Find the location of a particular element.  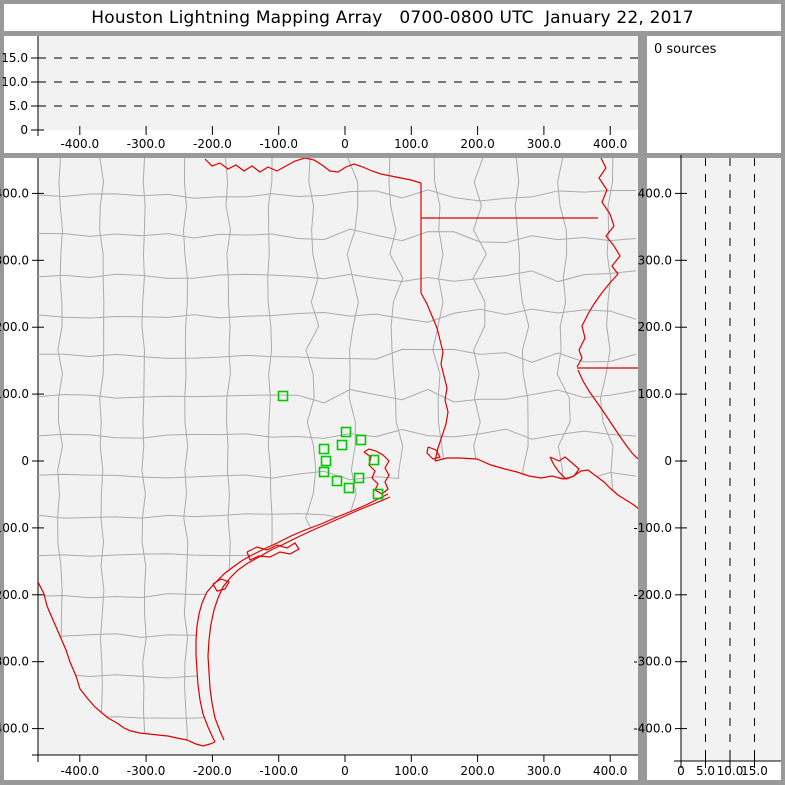

altitude-vs-northsouth-panel is located at coordinates (714, 469).